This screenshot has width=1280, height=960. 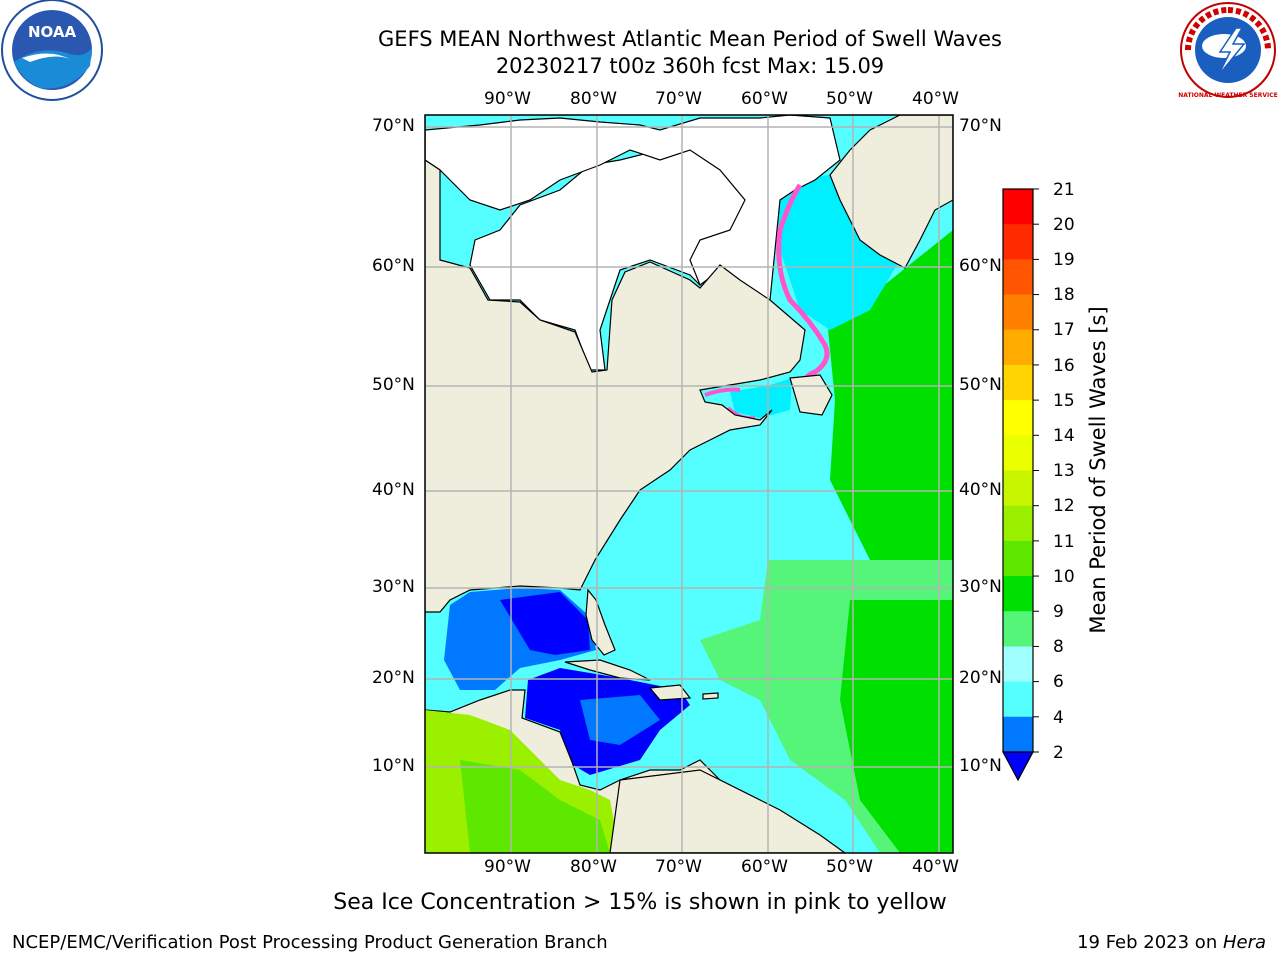 What do you see at coordinates (393, 266) in the screenshot?
I see `lat-label-left: 60°N` at bounding box center [393, 266].